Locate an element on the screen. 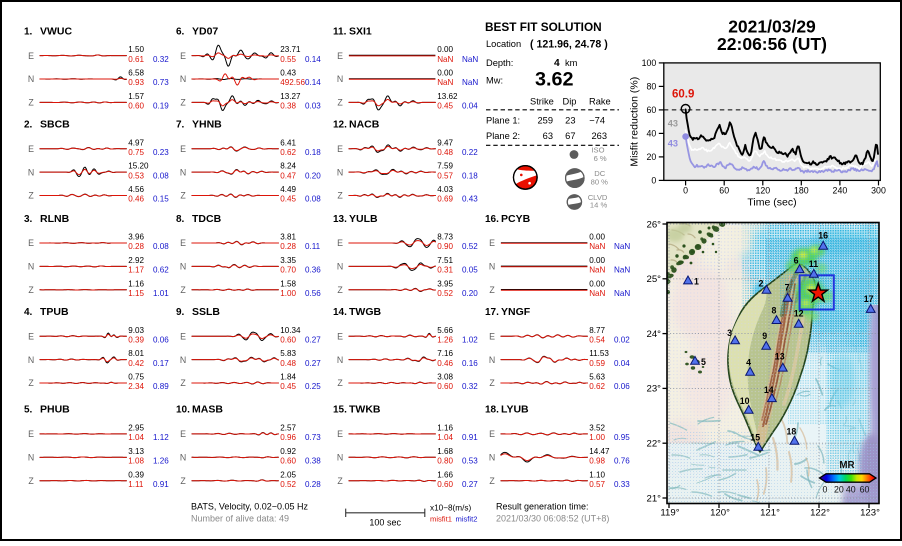 The height and width of the screenshot is (546, 902). svg-text: 3.81 is located at coordinates (288, 237).